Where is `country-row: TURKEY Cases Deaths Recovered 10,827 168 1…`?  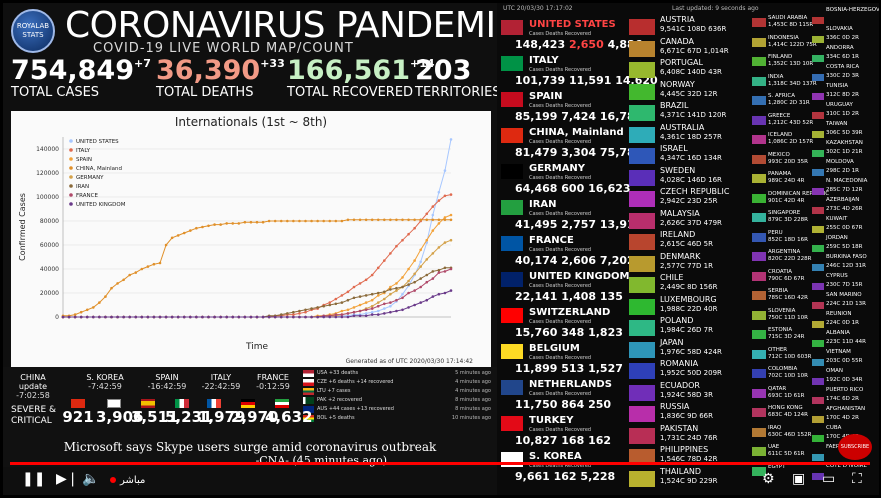
country-row: TURKEY Cases Deaths Recovered 10,827 168 1… is located at coordinates (562, 431).